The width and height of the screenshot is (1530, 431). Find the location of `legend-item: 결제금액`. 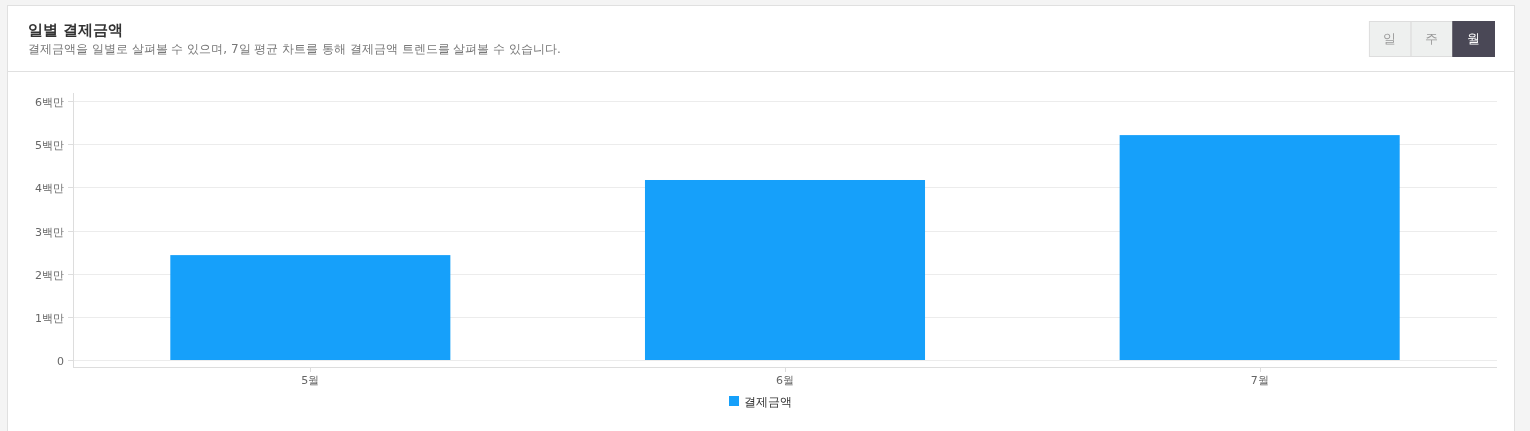

legend-item: 결제금액 is located at coordinates (760, 401).